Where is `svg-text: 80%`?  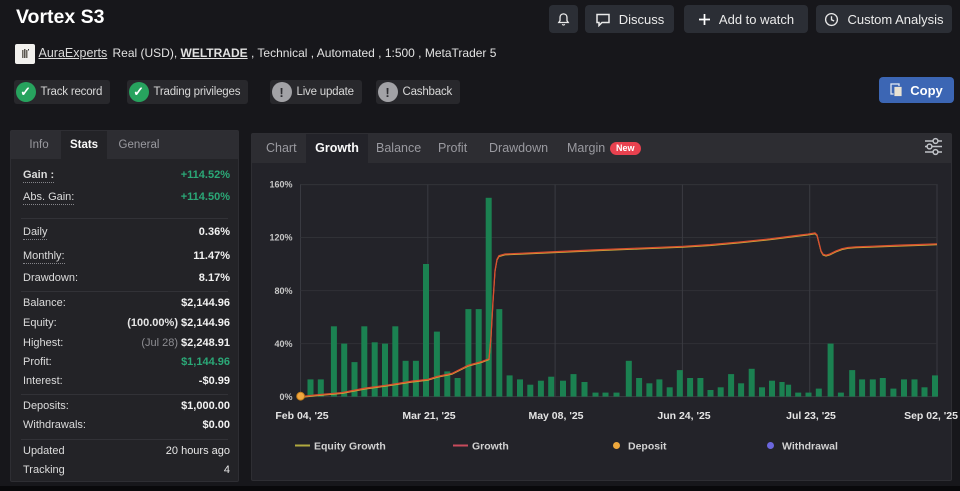 svg-text: 80% is located at coordinates (283, 291).